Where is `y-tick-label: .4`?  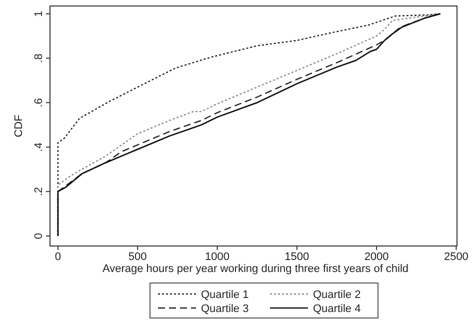 y-tick-label: .4 is located at coordinates (39, 147).